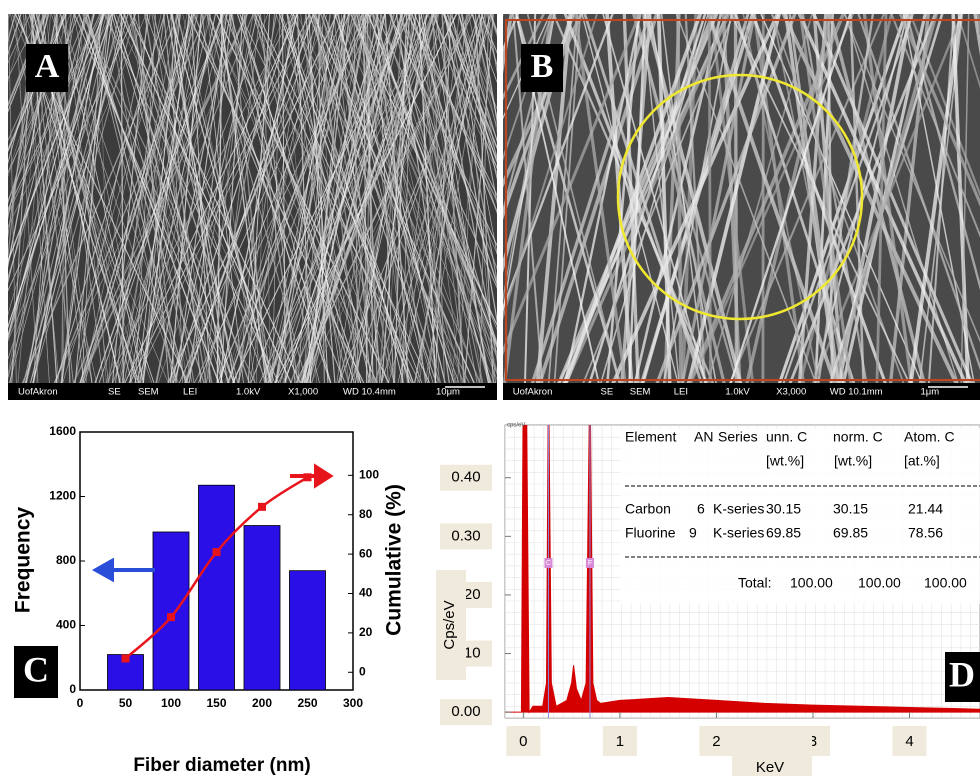 This screenshot has height=780, width=980. I want to click on table-cell: 30.15, so click(850, 509).